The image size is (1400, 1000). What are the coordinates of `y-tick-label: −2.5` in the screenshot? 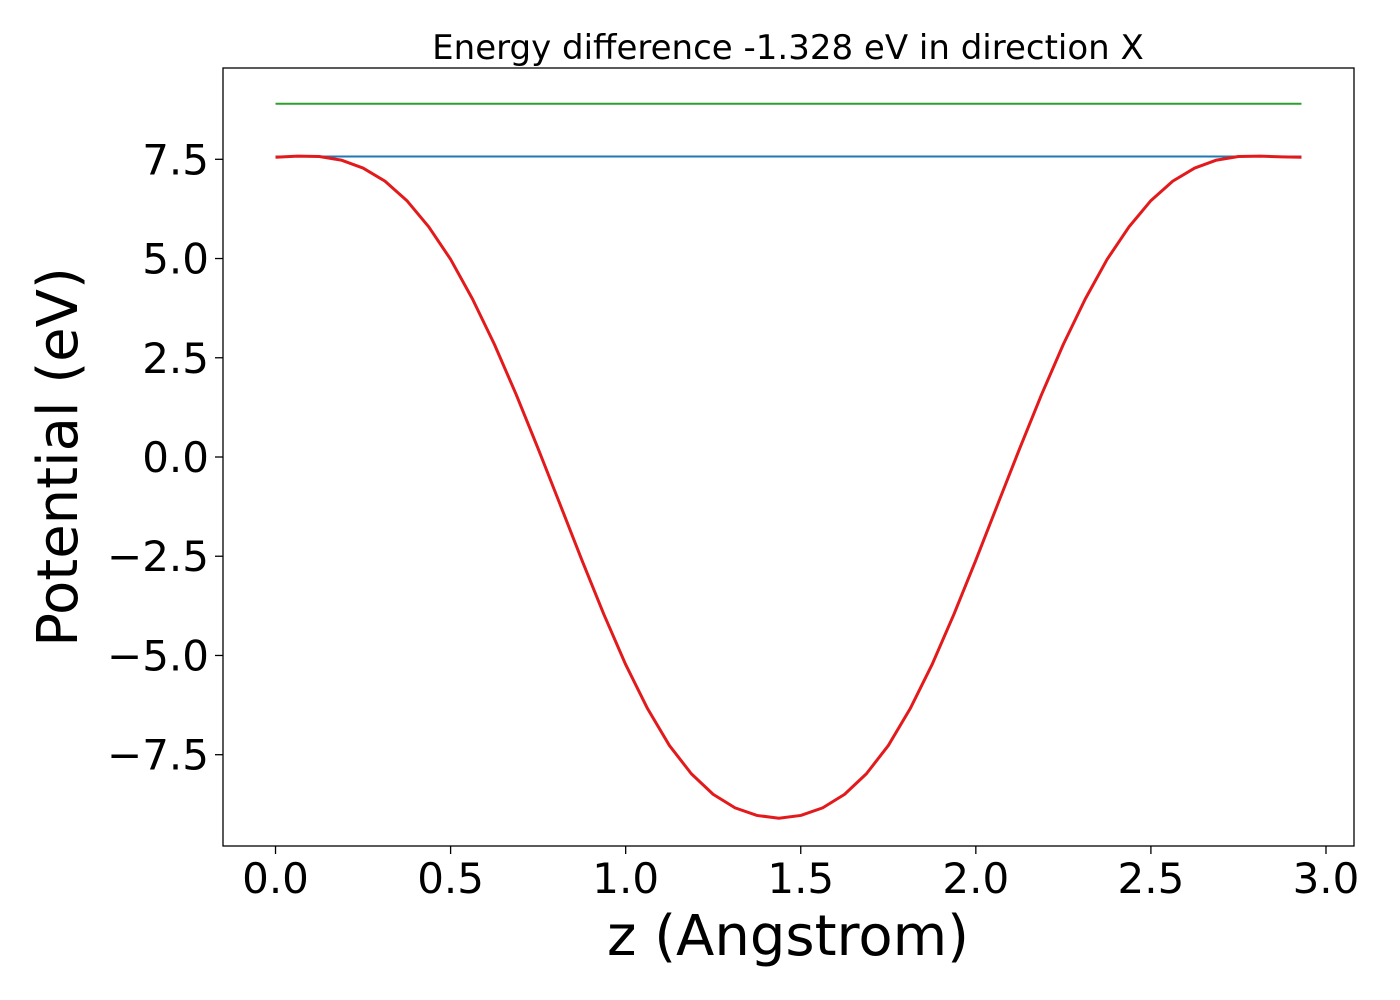 It's located at (158, 556).